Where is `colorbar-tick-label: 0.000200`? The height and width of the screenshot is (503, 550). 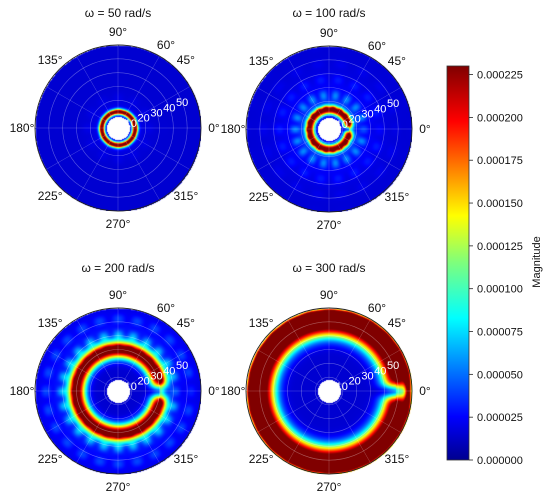 colorbar-tick-label: 0.000200 is located at coordinates (500, 118).